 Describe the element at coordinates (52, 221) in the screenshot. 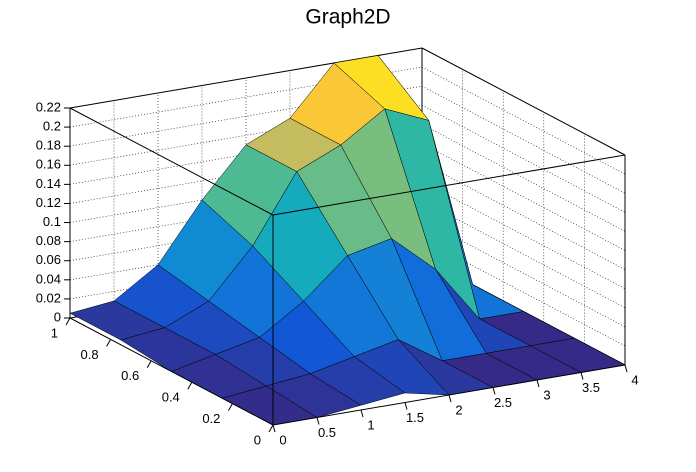

I see `z-tick-label: 0.1` at that location.